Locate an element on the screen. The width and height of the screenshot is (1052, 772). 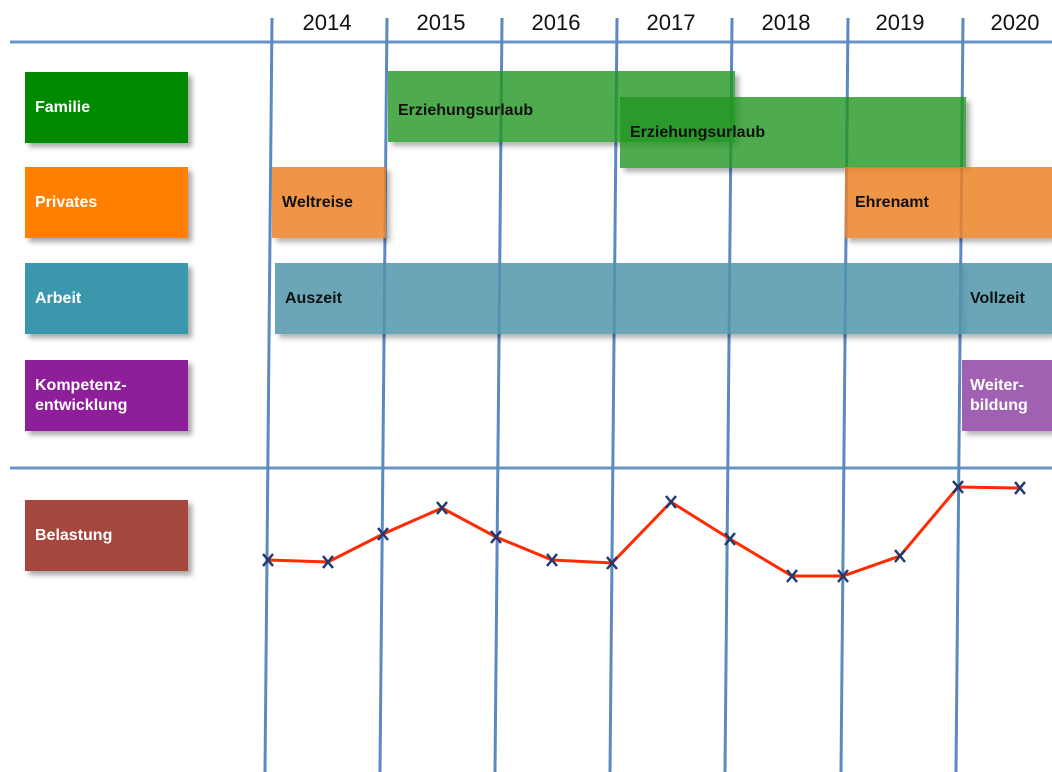
year-label: 2016 is located at coordinates (556, 22).